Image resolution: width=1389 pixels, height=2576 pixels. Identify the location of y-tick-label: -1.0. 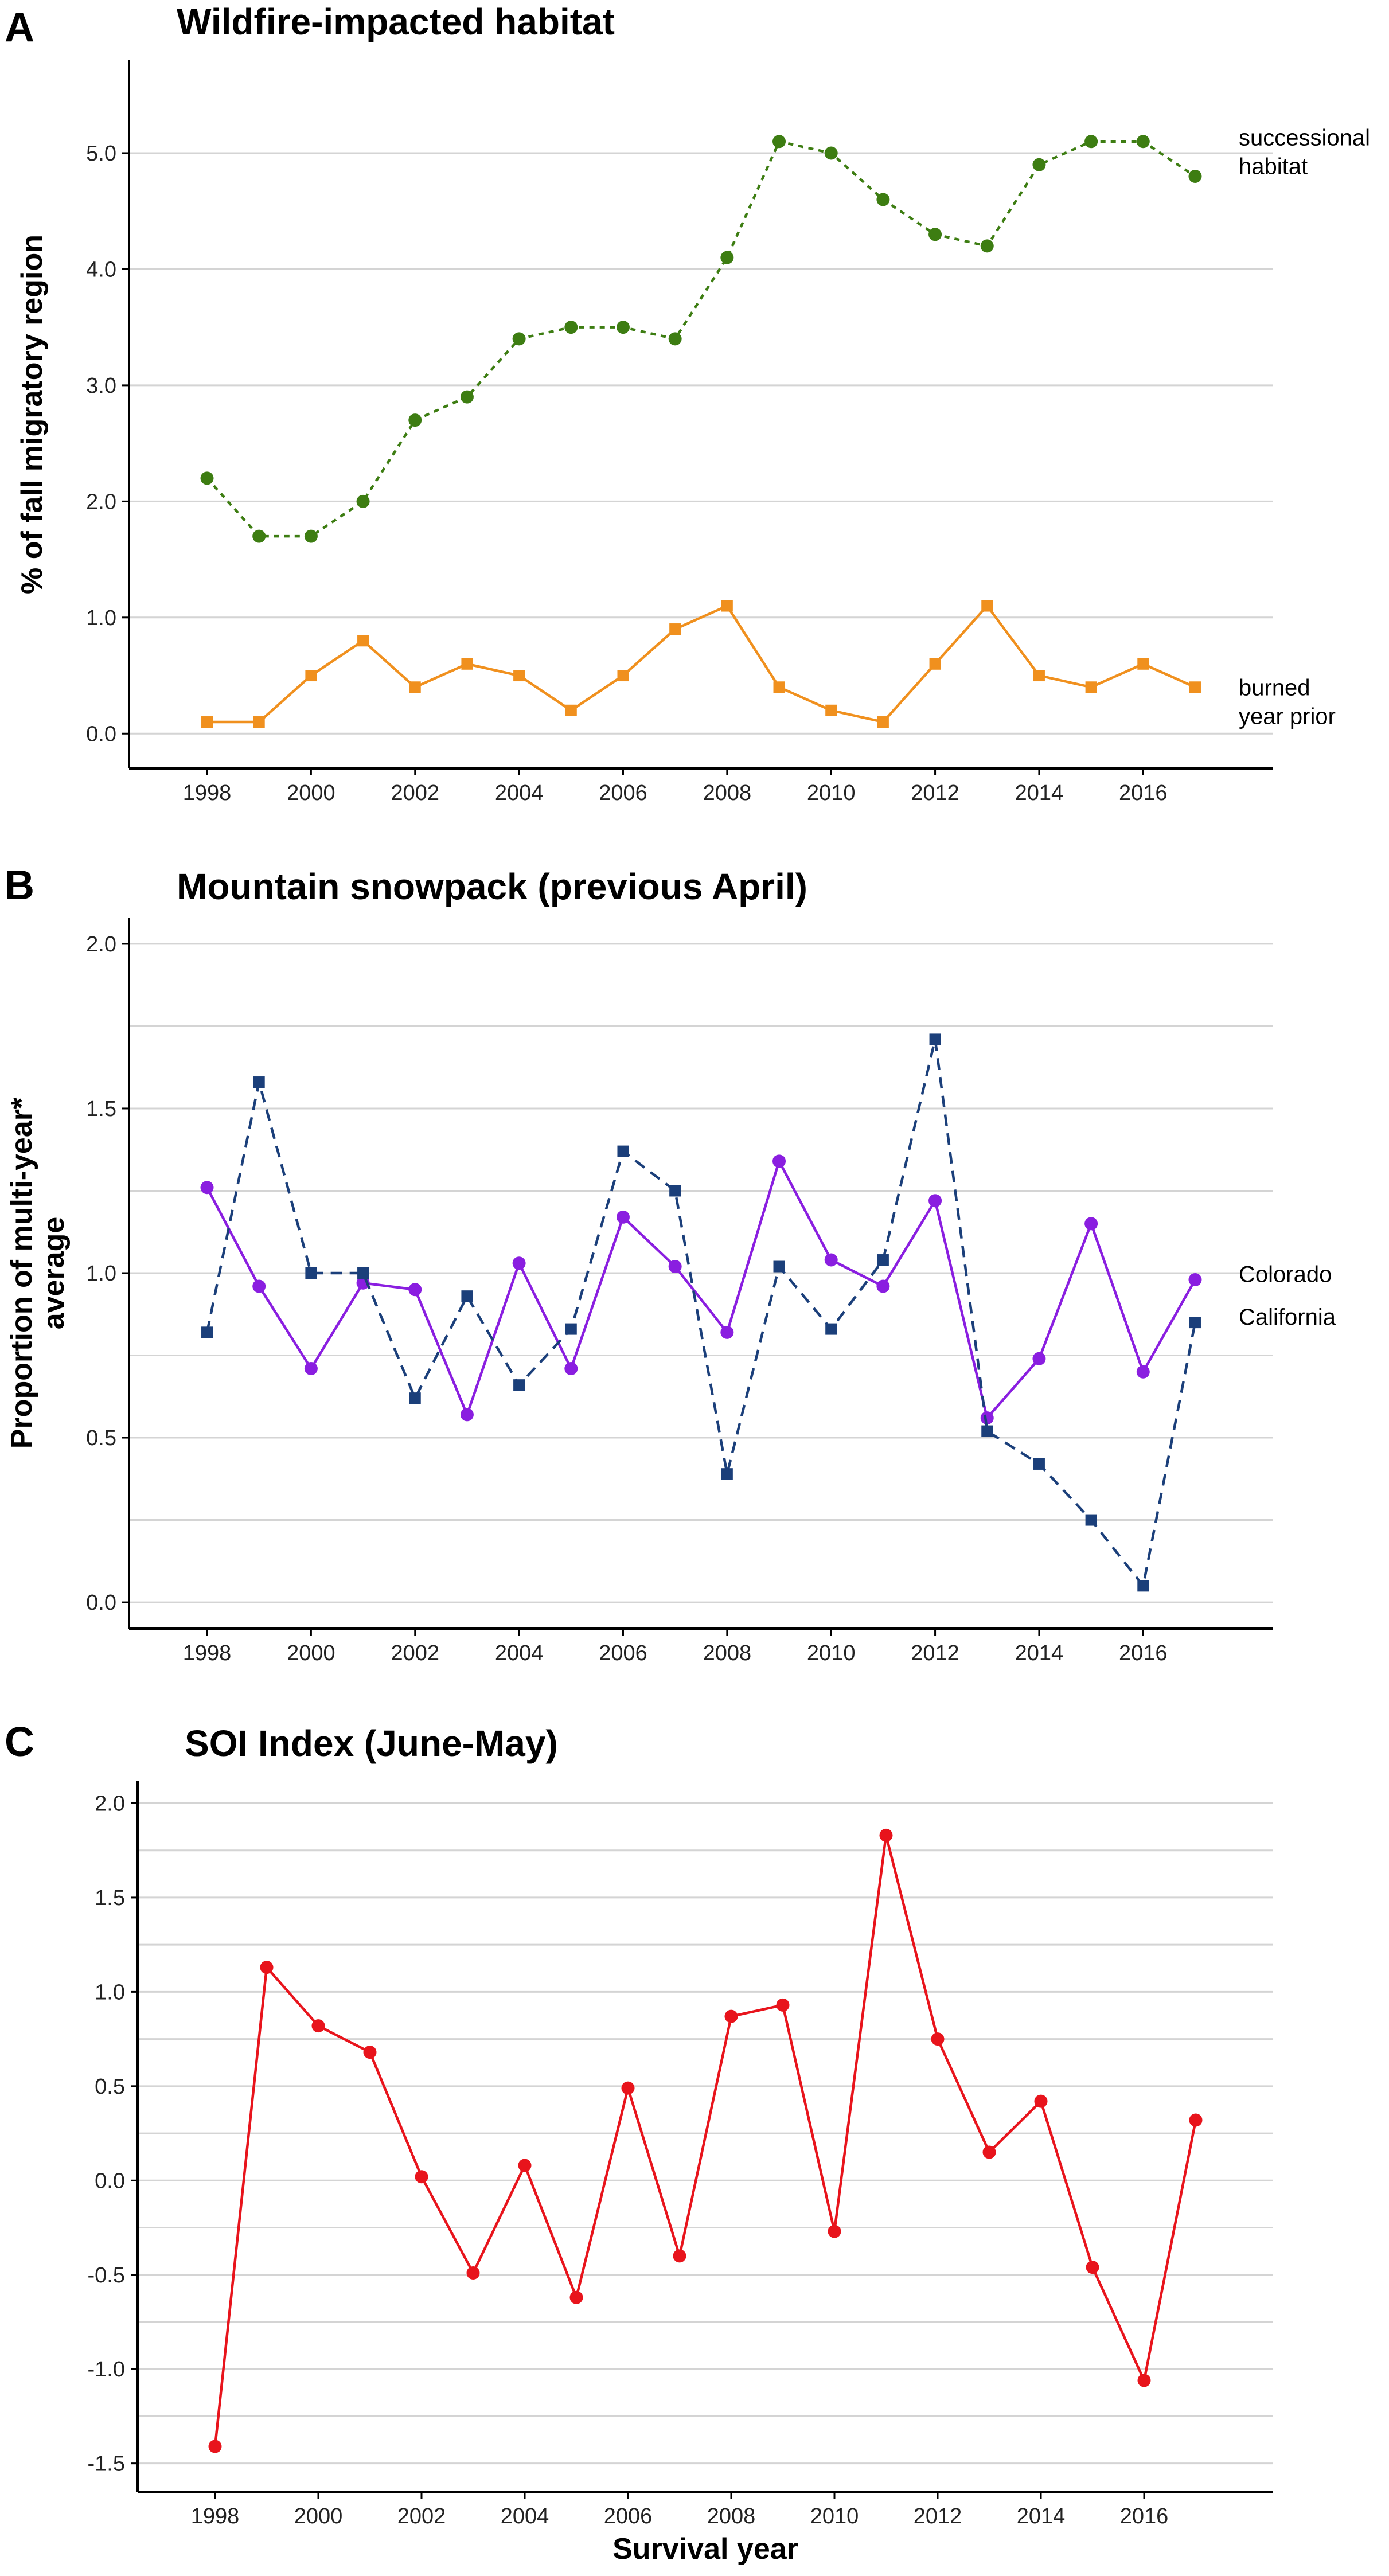
(106, 2370).